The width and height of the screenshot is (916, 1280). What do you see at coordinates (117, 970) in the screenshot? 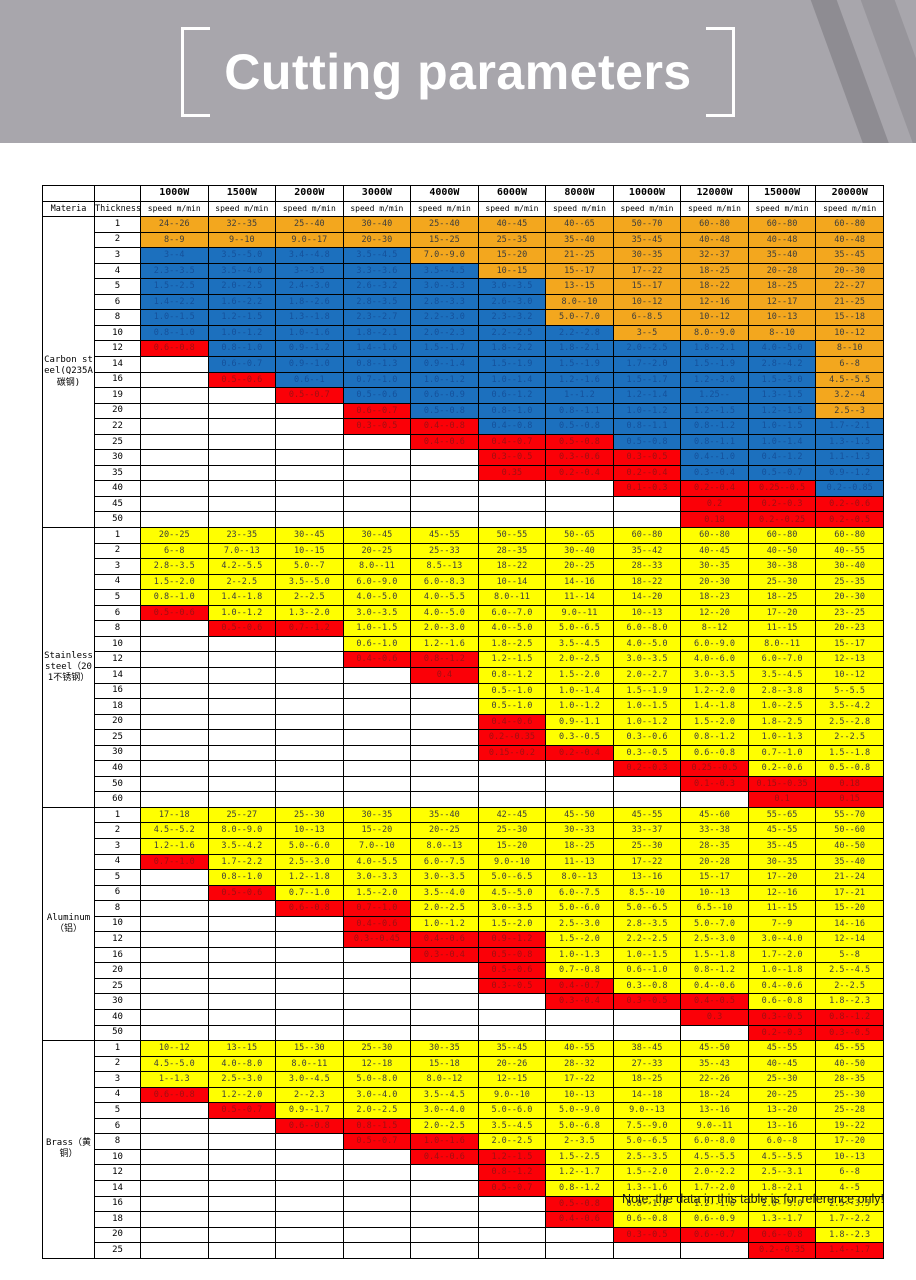
I see `thickness-cell: 20` at bounding box center [117, 970].